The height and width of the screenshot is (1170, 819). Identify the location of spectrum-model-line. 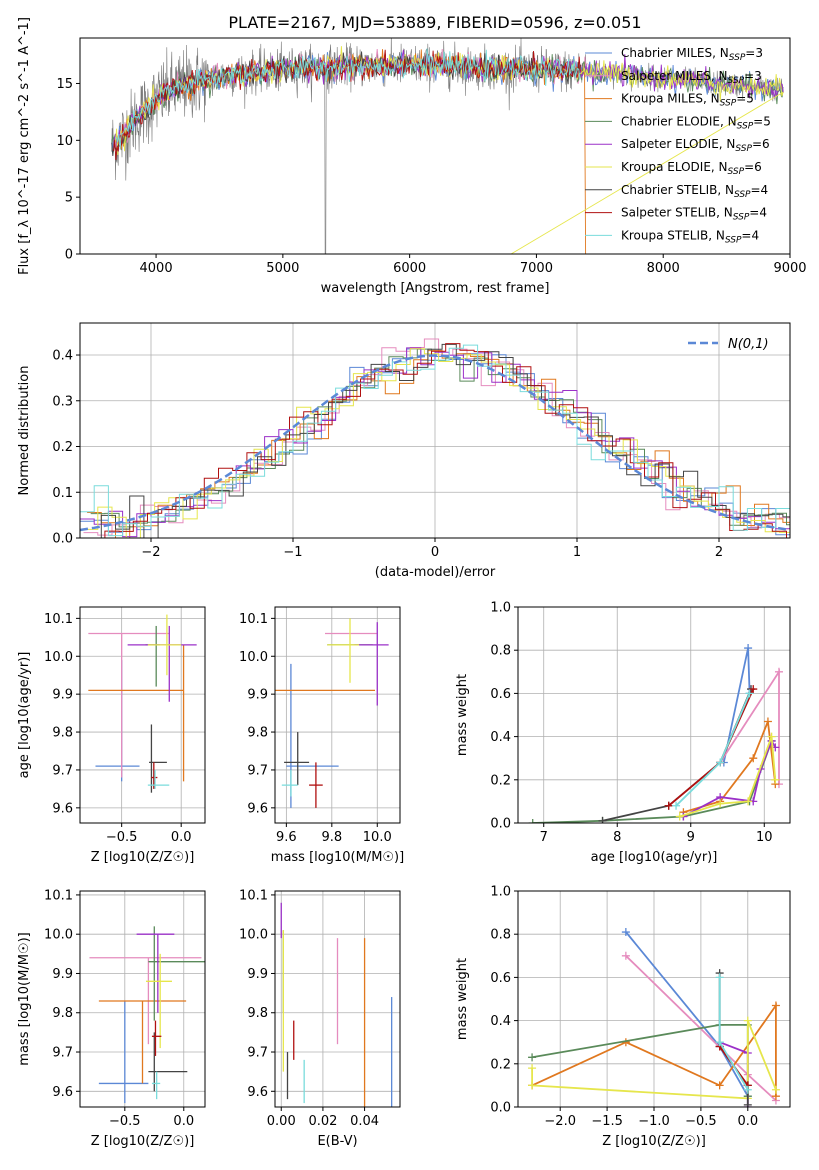
(449, 150).